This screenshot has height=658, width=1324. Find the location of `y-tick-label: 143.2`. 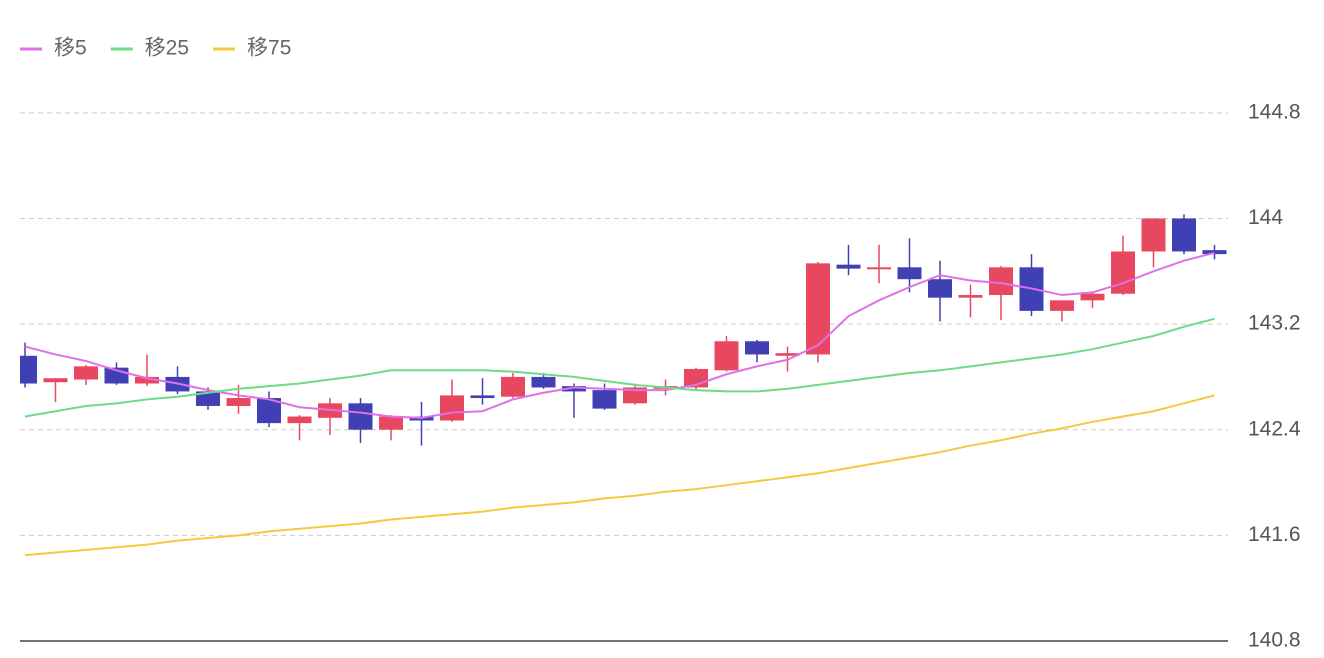

y-tick-label: 143.2 is located at coordinates (1274, 323).